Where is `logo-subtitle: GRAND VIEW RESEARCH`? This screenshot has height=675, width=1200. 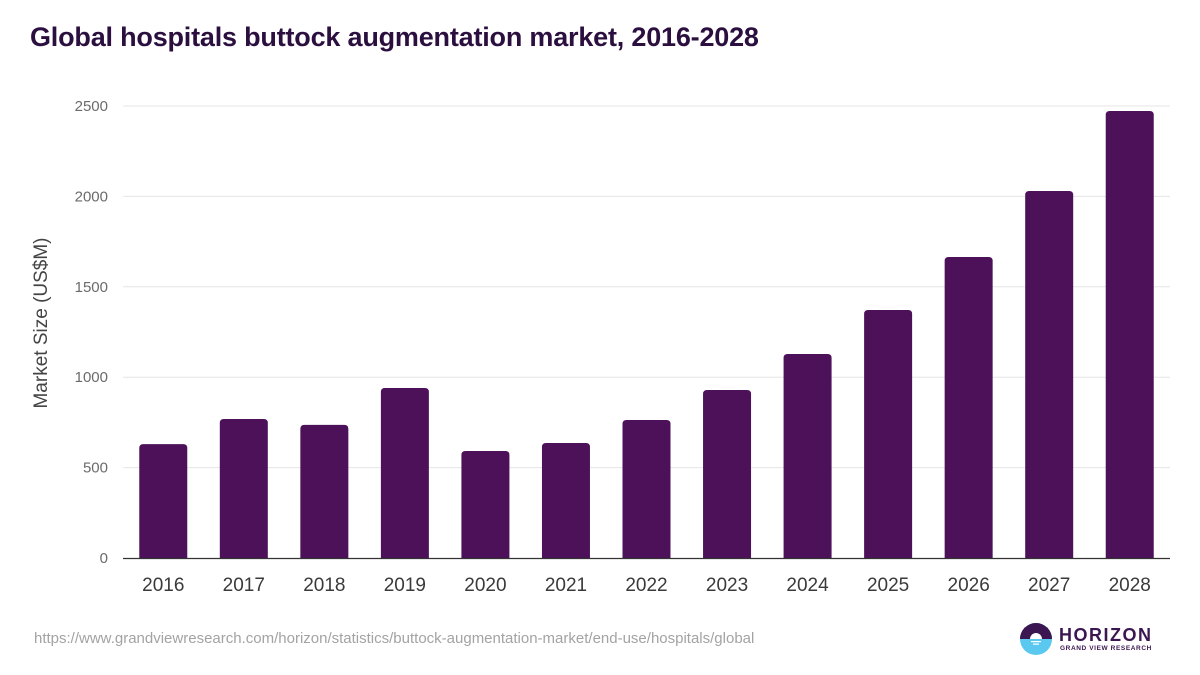
logo-subtitle: GRAND VIEW RESEARCH is located at coordinates (1106, 648).